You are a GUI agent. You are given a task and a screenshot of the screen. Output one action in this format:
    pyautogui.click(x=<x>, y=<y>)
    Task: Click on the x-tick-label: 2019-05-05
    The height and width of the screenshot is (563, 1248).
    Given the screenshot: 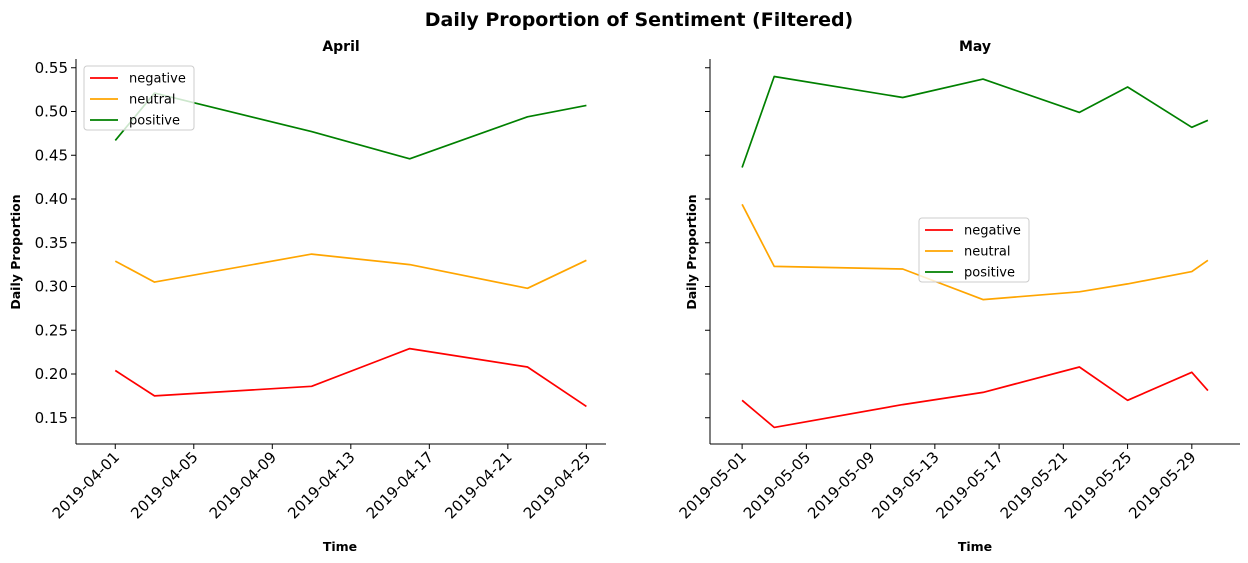 What is the action you would take?
    pyautogui.click(x=777, y=485)
    